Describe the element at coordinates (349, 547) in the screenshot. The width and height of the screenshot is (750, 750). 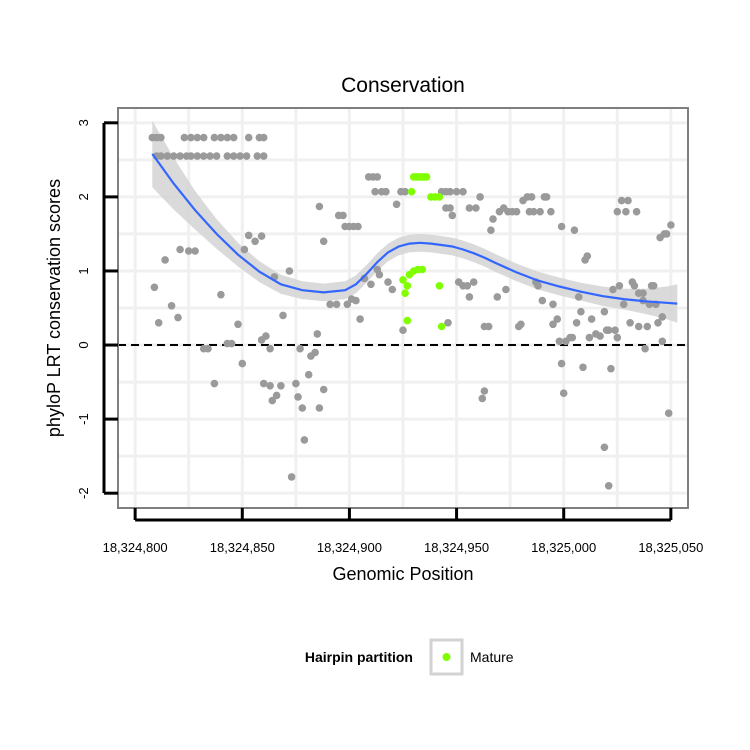
I see `x-tick-label: 18,324,900` at that location.